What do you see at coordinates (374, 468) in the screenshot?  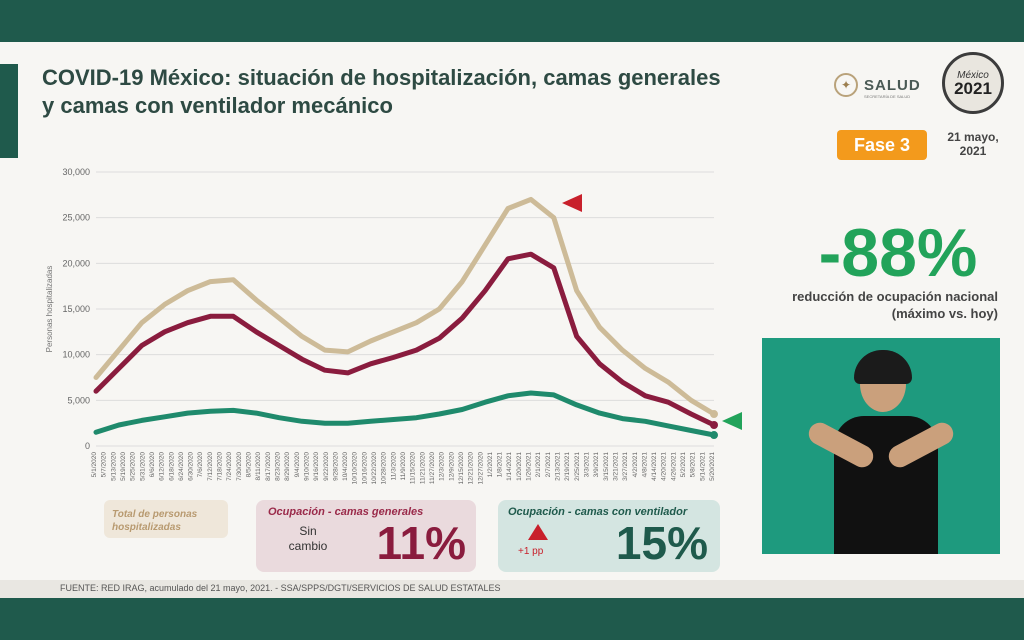 I see `x-tick-label: 10/22/2020` at bounding box center [374, 468].